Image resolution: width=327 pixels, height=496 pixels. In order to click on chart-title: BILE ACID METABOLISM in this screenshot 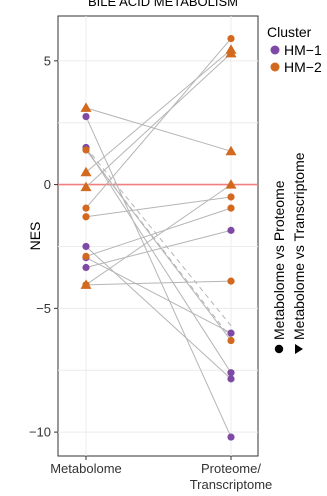, I will do `click(163, 4)`.